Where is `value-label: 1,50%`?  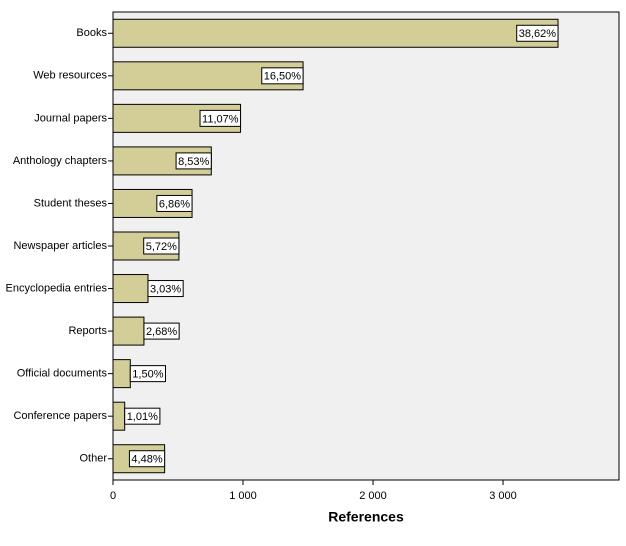
value-label: 1,50% is located at coordinates (147, 375).